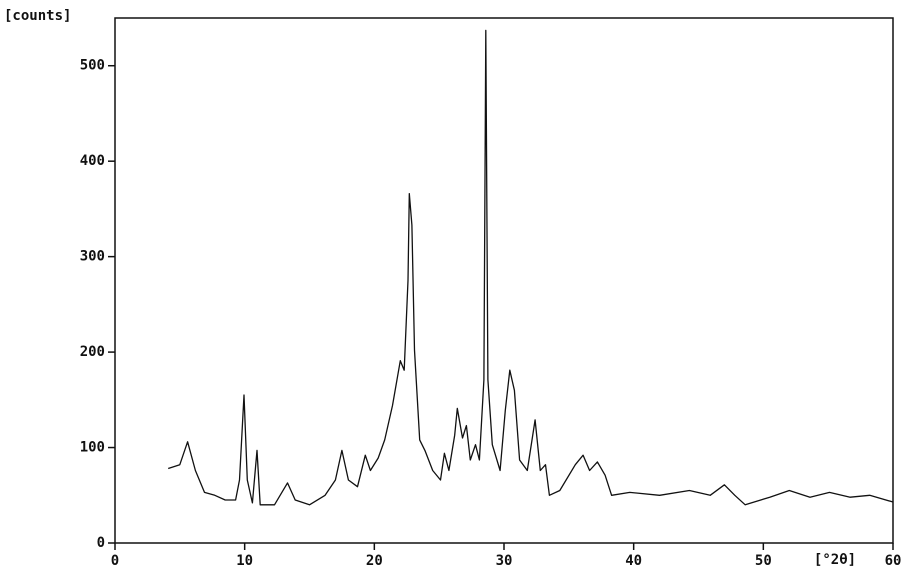 This screenshot has width=910, height=571. What do you see at coordinates (835, 560) in the screenshot?
I see `x-axis-label: [°2θ]` at bounding box center [835, 560].